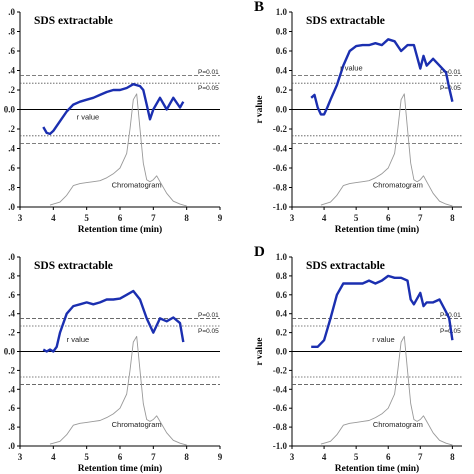 The width and height of the screenshot is (474, 474). Describe the element at coordinates (259, 7) in the screenshot. I see `panel-letter: B` at that location.